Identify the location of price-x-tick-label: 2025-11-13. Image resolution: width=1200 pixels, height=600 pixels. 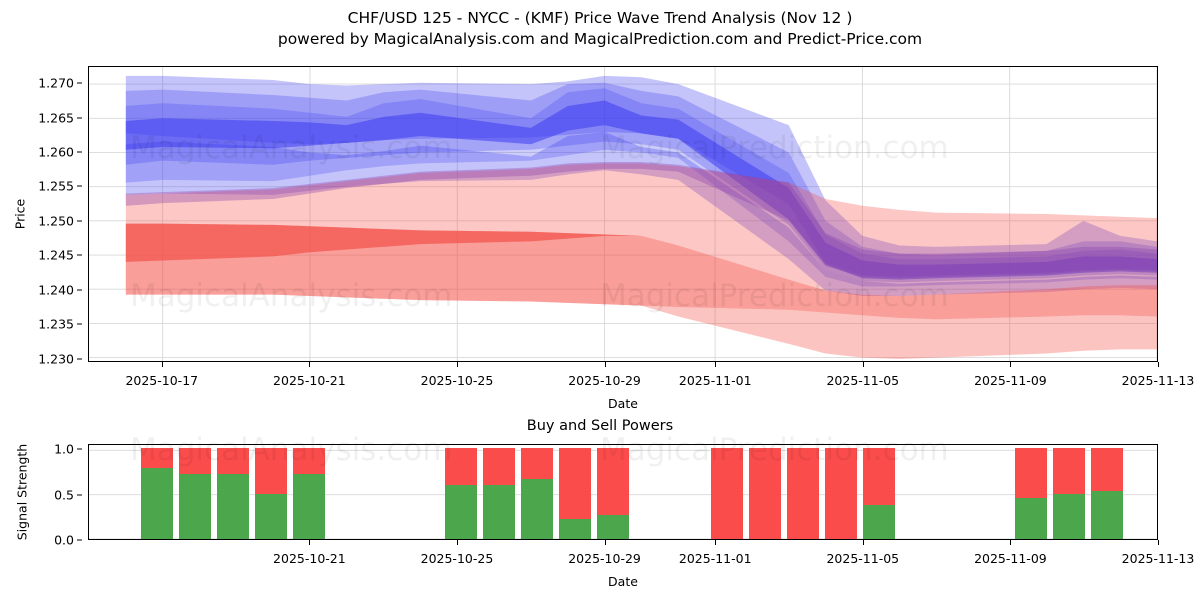
(1158, 380).